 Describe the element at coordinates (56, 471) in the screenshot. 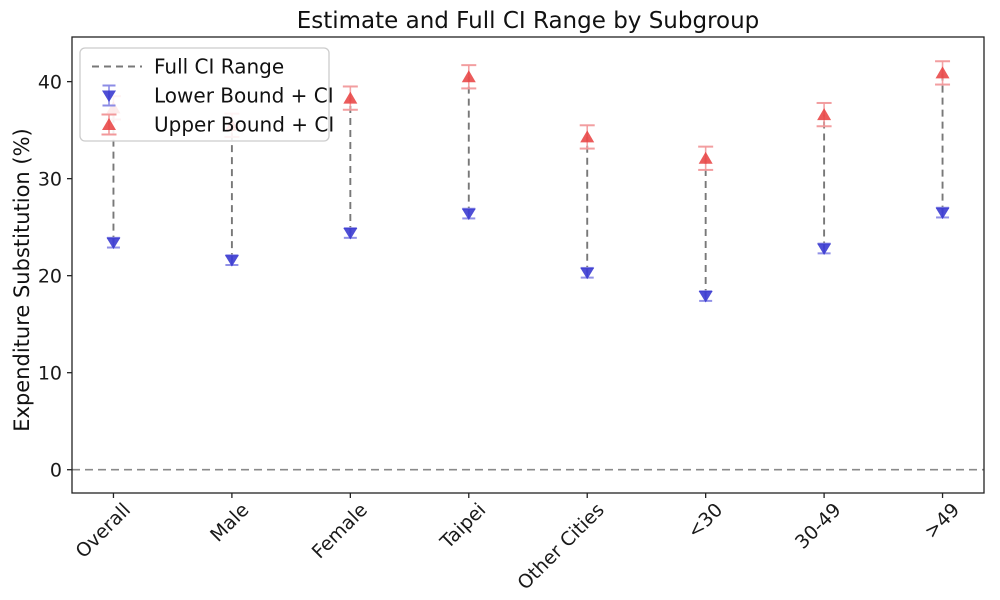

I see `y-tick-label: 0` at that location.